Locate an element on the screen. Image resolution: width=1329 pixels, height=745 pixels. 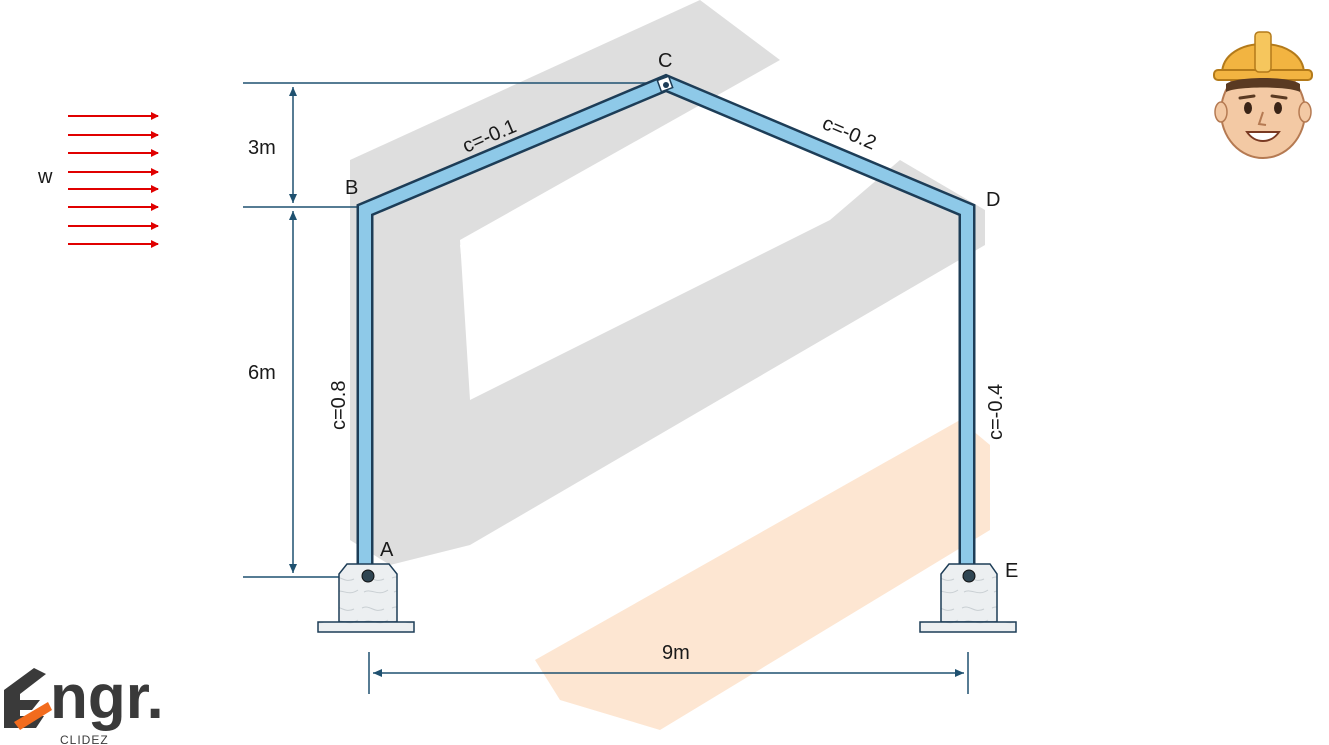
pin-a is located at coordinates (368, 576).